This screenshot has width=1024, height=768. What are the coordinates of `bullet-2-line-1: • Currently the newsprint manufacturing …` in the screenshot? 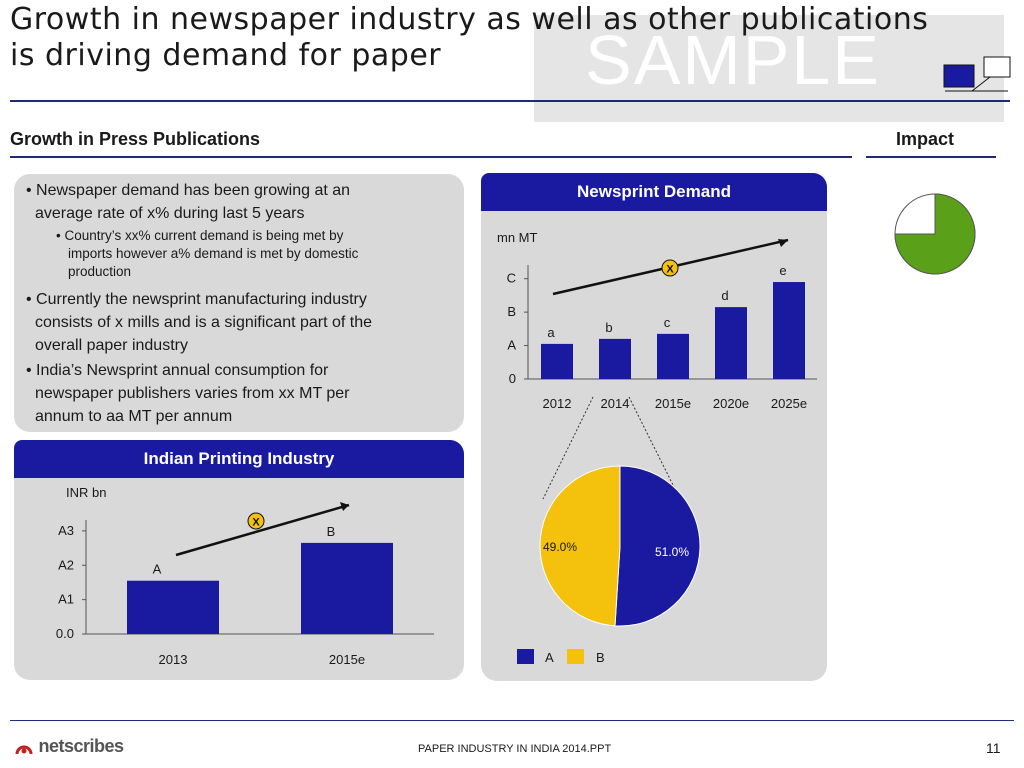 It's located at (196, 299).